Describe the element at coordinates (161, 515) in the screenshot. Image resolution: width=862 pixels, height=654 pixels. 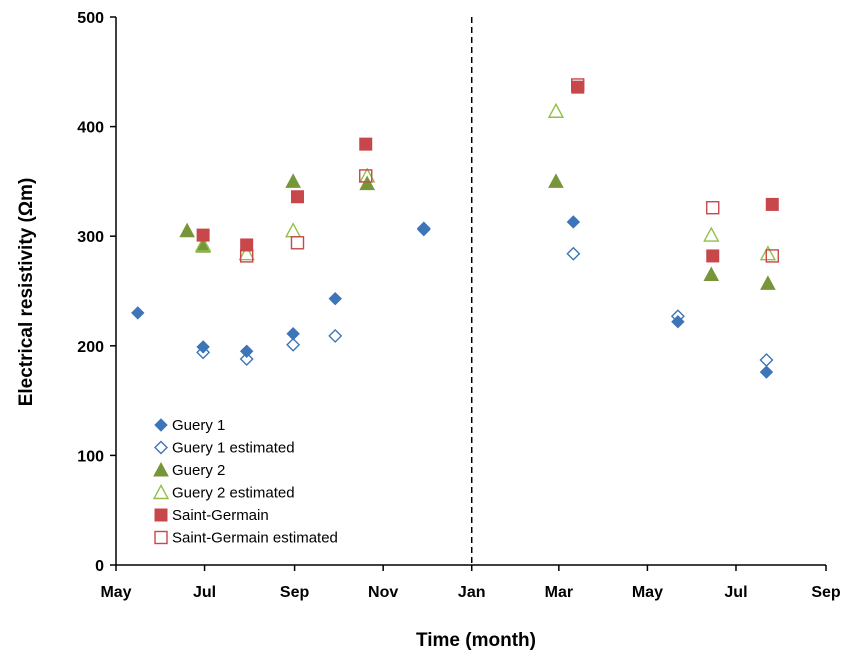
I see `legend-marker-saint-germain` at that location.